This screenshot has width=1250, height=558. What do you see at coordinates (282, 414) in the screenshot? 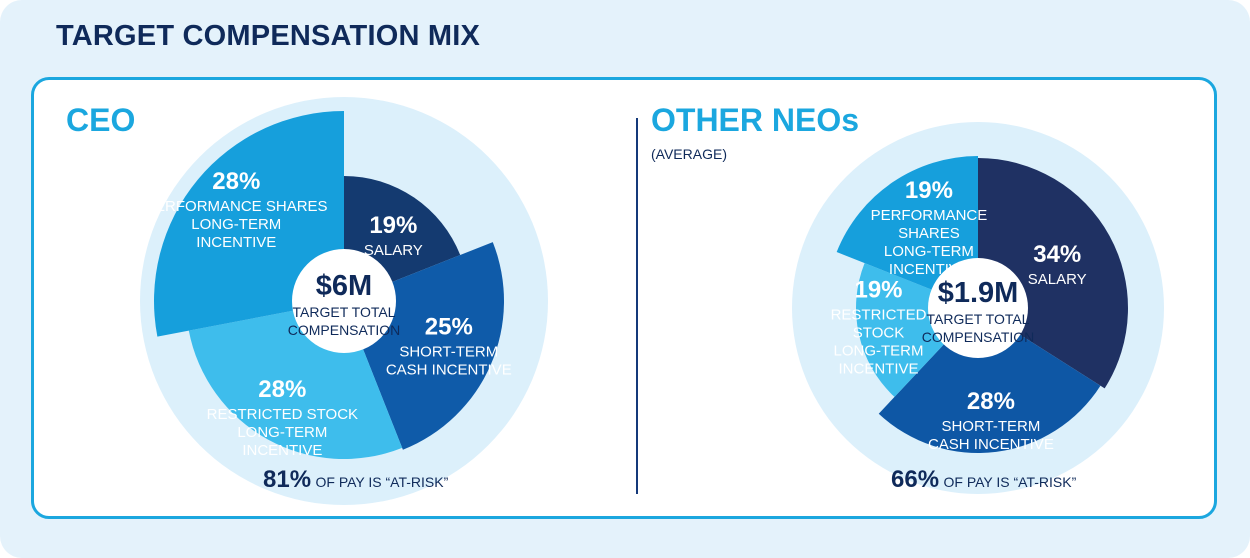
I see `ceo-slice-label: RESTRICTED STOCK` at bounding box center [282, 414].